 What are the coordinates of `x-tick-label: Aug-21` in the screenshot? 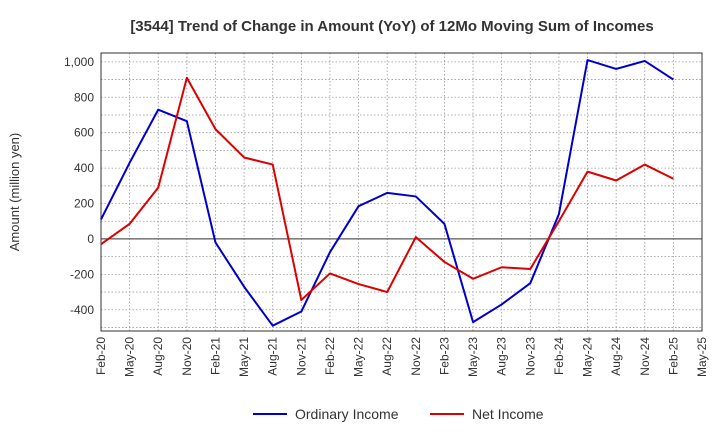 It's located at (273, 356).